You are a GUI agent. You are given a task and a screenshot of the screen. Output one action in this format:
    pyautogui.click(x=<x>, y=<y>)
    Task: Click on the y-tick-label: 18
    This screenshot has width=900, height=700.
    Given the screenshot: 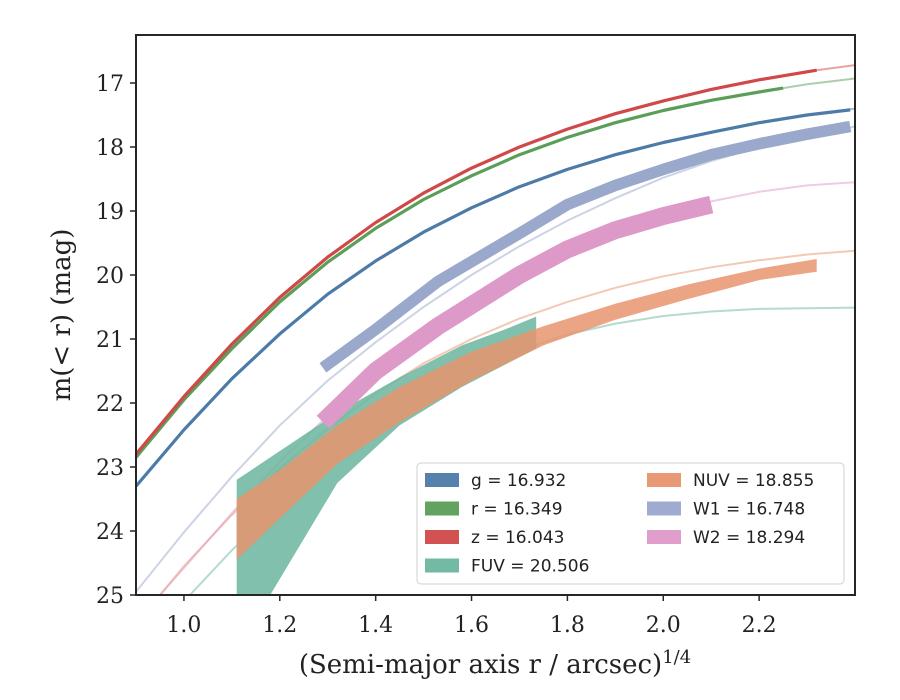 What is the action you would take?
    pyautogui.click(x=110, y=148)
    